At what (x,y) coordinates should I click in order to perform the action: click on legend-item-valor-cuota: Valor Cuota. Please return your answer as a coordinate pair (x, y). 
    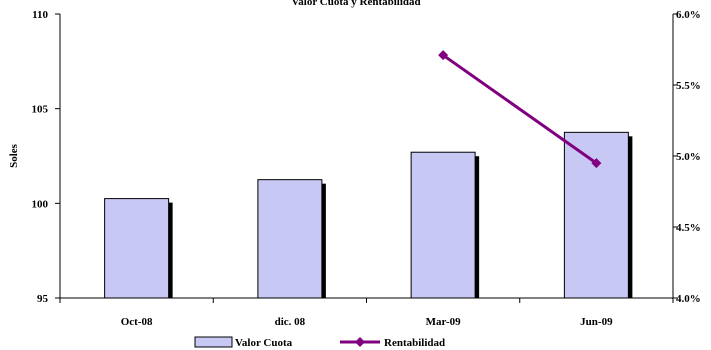
    Looking at the image, I should click on (243, 342).